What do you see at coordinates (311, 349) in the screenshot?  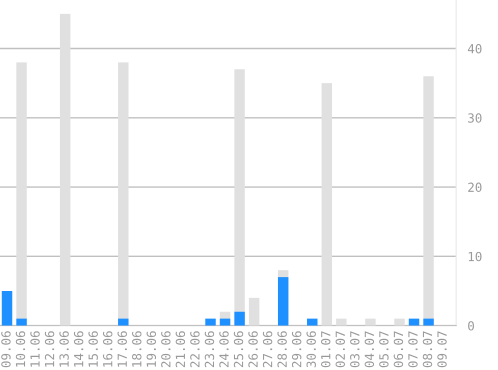 I see `x-tick-label: 30.06` at bounding box center [311, 349].